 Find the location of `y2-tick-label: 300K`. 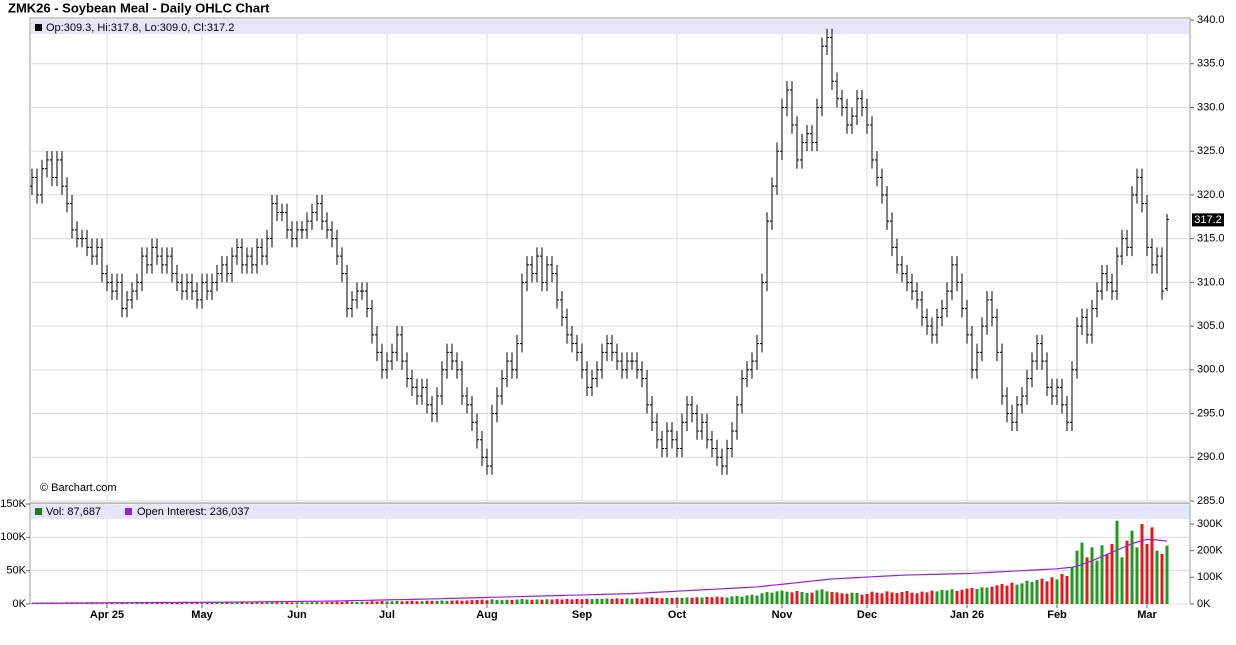

y2-tick-label: 300K is located at coordinates (1210, 524).